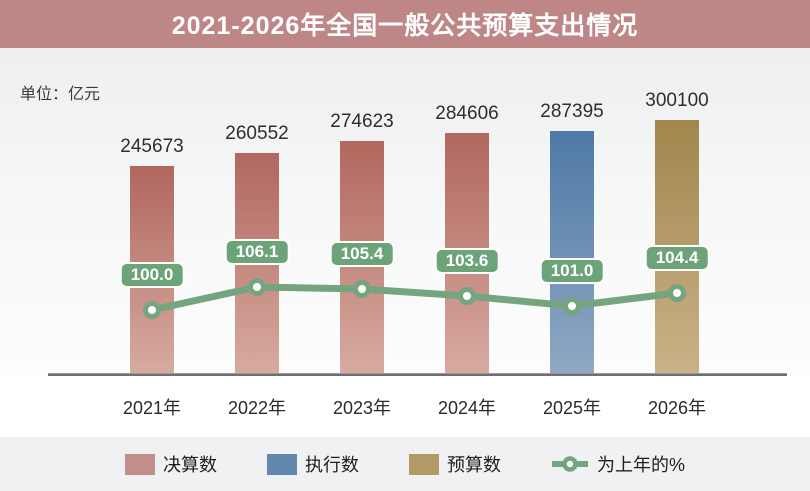 The width and height of the screenshot is (810, 491). I want to click on legend-item-execution: 执行数, so click(312, 464).